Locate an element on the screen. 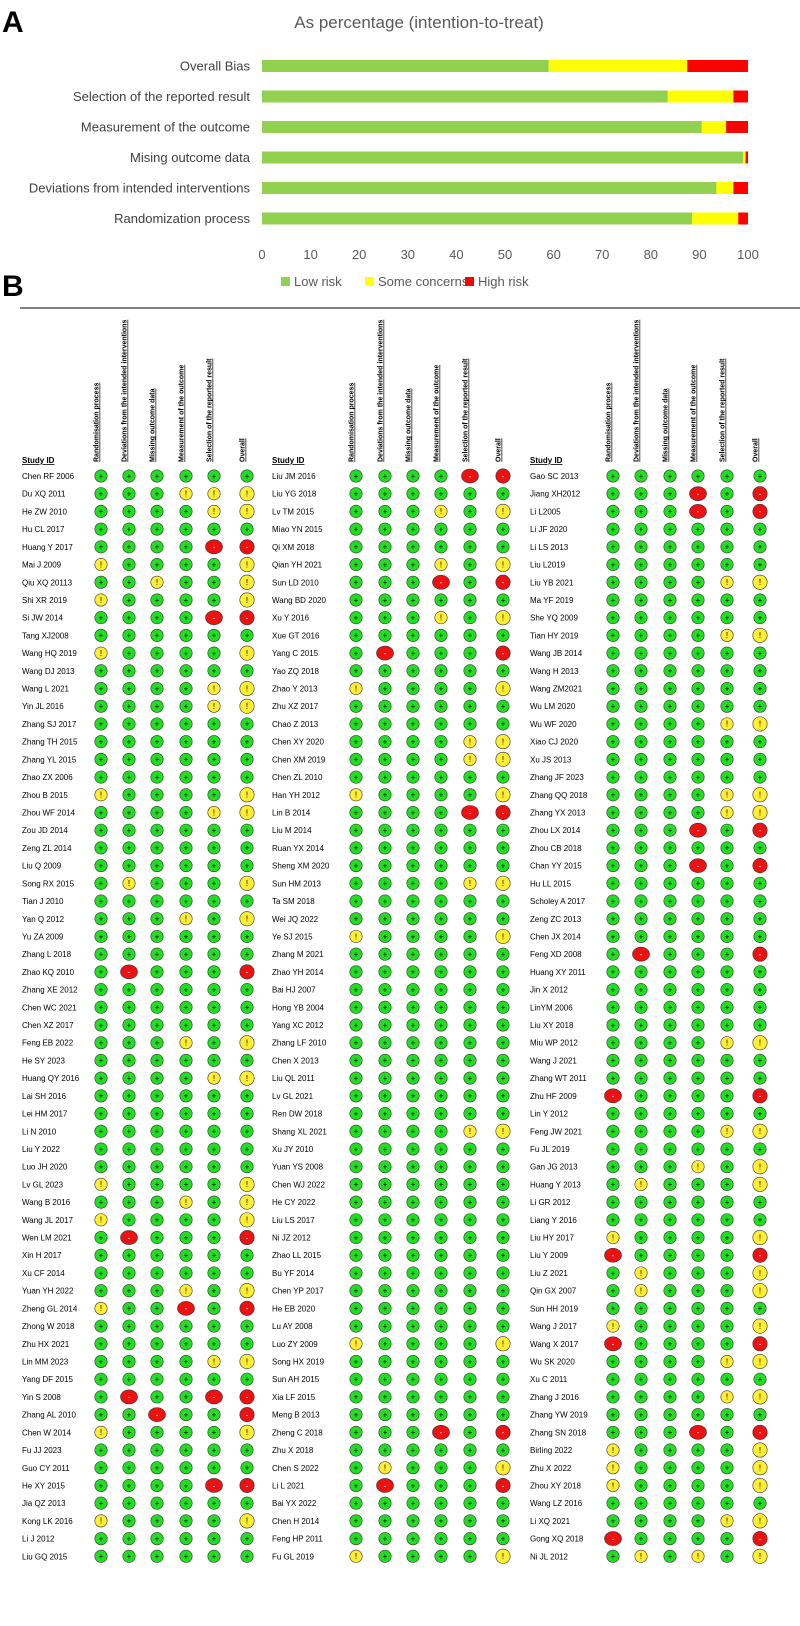 Image resolution: width=800 pixels, height=1626 pixels. study-id: Tian HY 2019 is located at coordinates (554, 635).